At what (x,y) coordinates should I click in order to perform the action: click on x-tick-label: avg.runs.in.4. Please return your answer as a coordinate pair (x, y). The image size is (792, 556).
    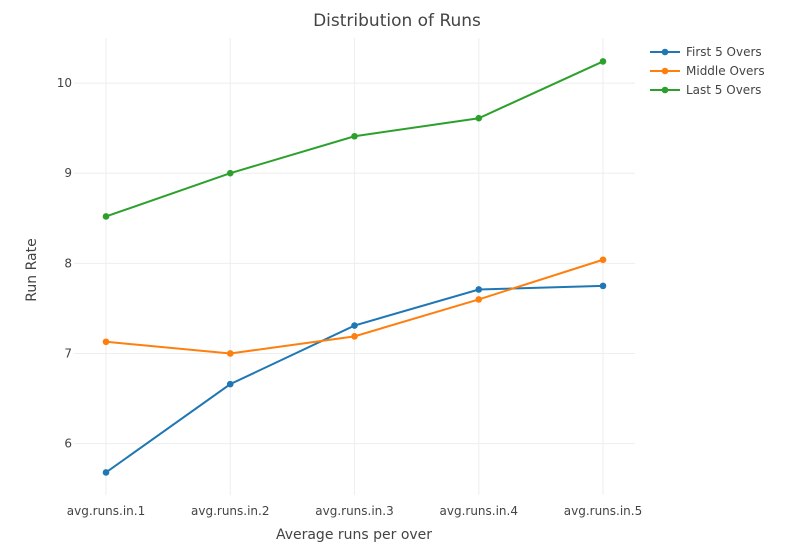
    Looking at the image, I should click on (479, 511).